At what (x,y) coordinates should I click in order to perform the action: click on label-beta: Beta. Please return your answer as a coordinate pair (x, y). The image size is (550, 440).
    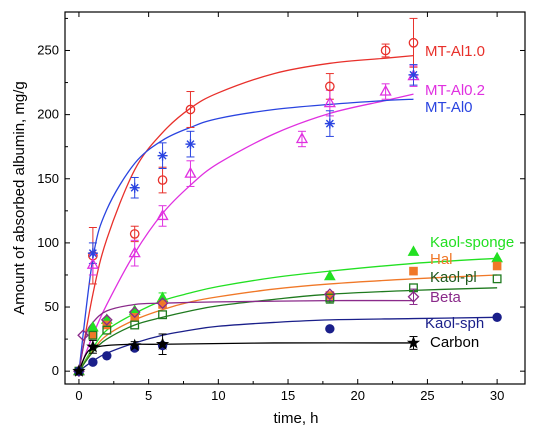
    Looking at the image, I should click on (446, 297).